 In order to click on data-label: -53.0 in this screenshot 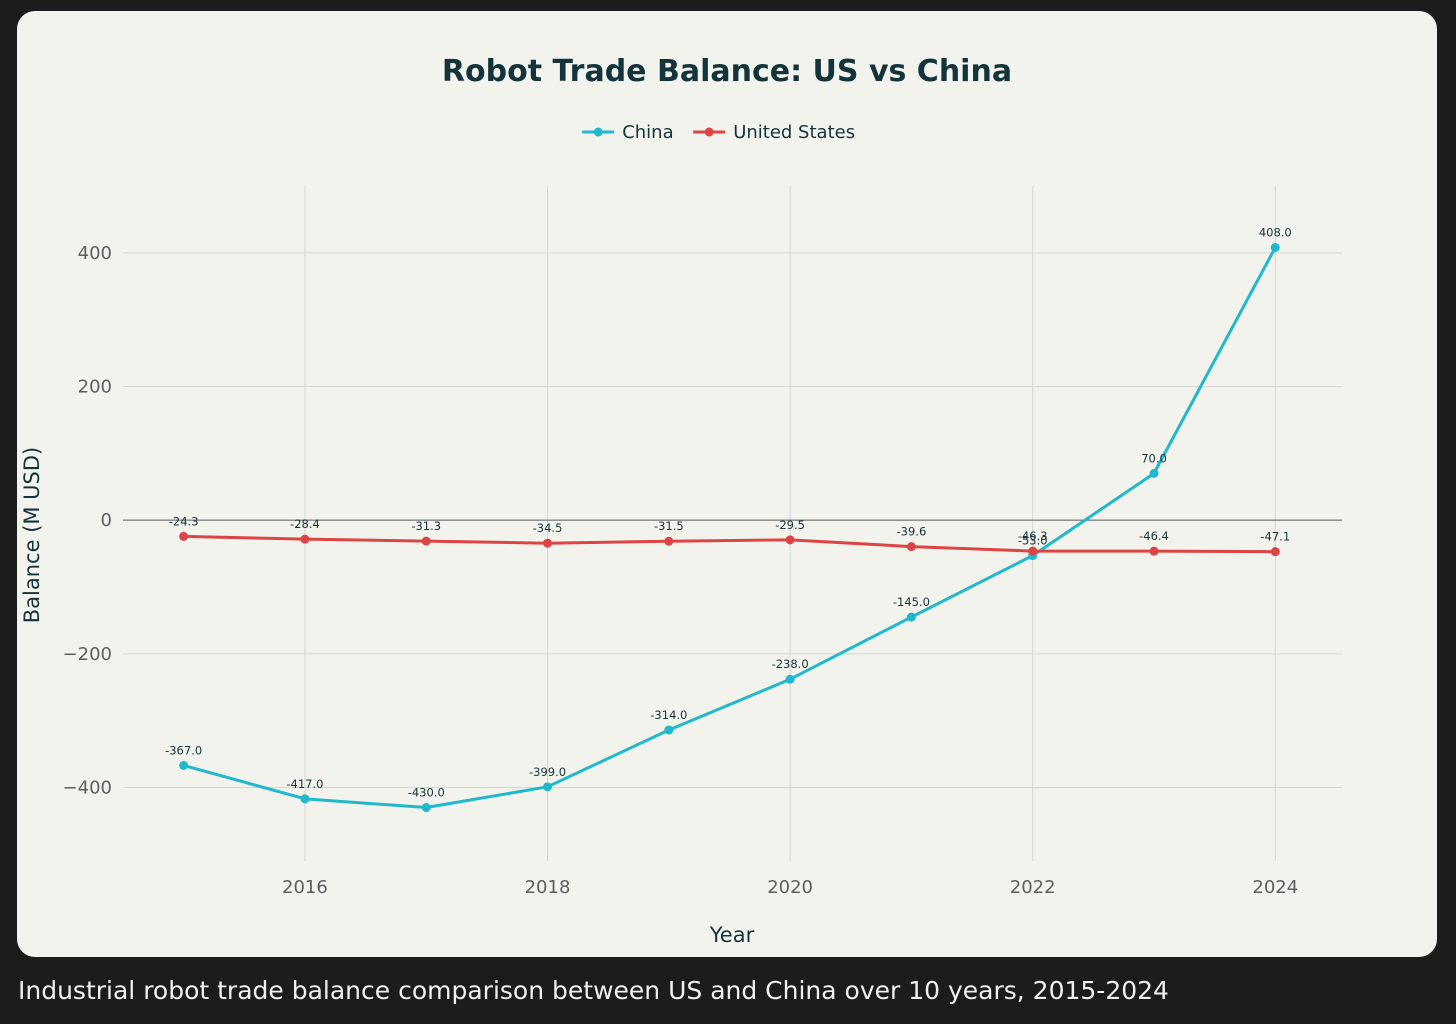, I will do `click(1033, 541)`.